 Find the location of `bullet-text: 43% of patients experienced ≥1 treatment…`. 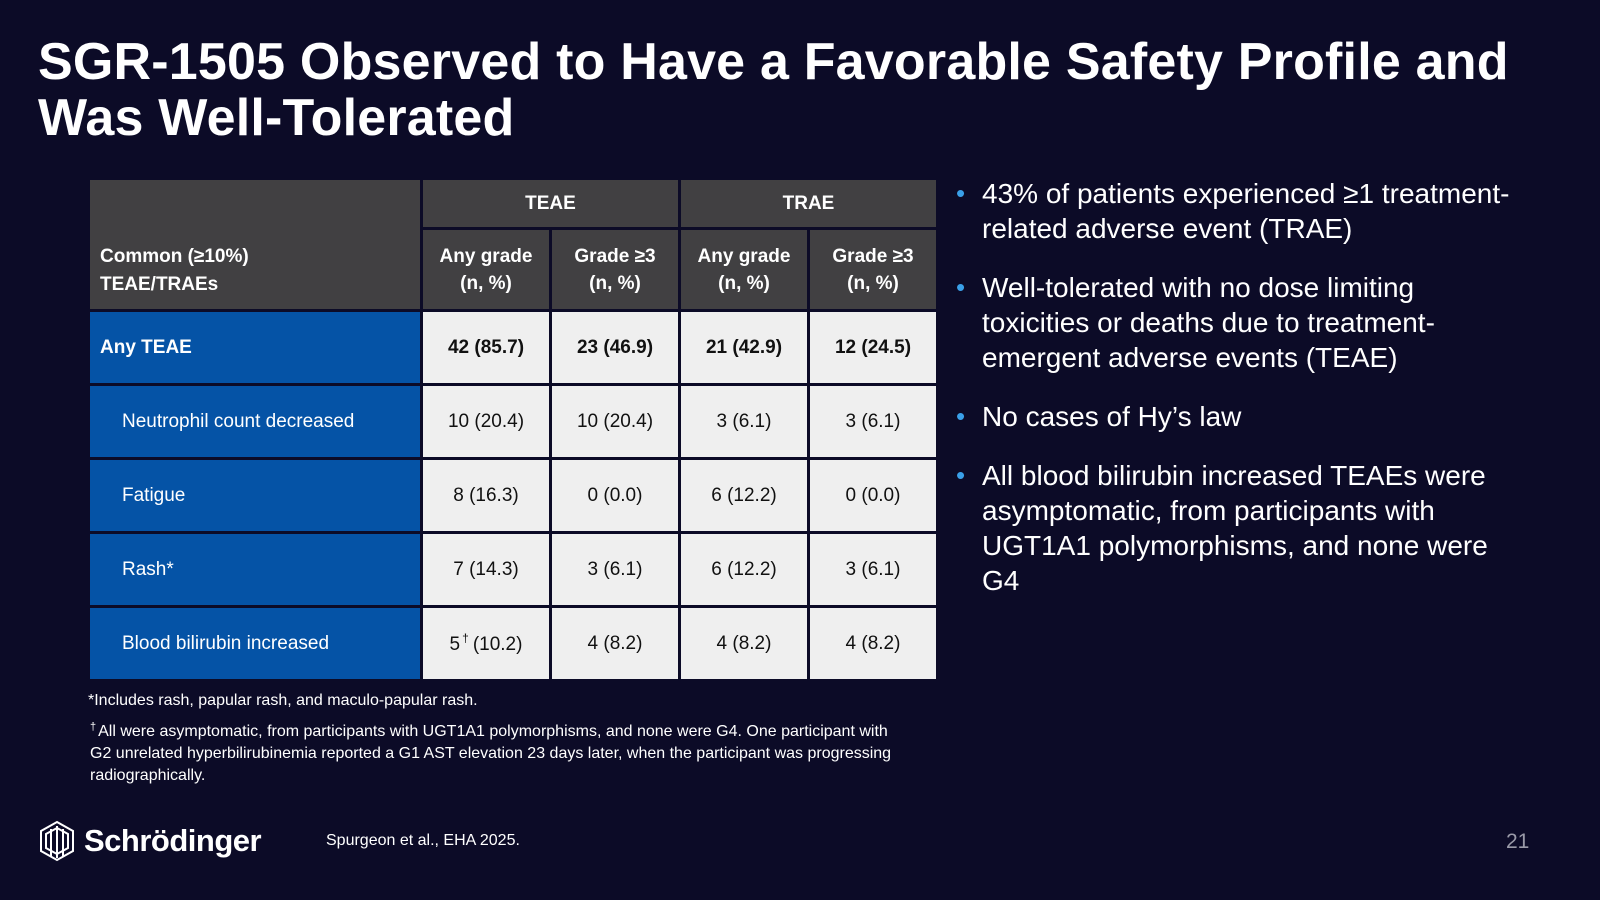

bullet-text: 43% of patients experienced ≥1 treatment… is located at coordinates (1246, 211).